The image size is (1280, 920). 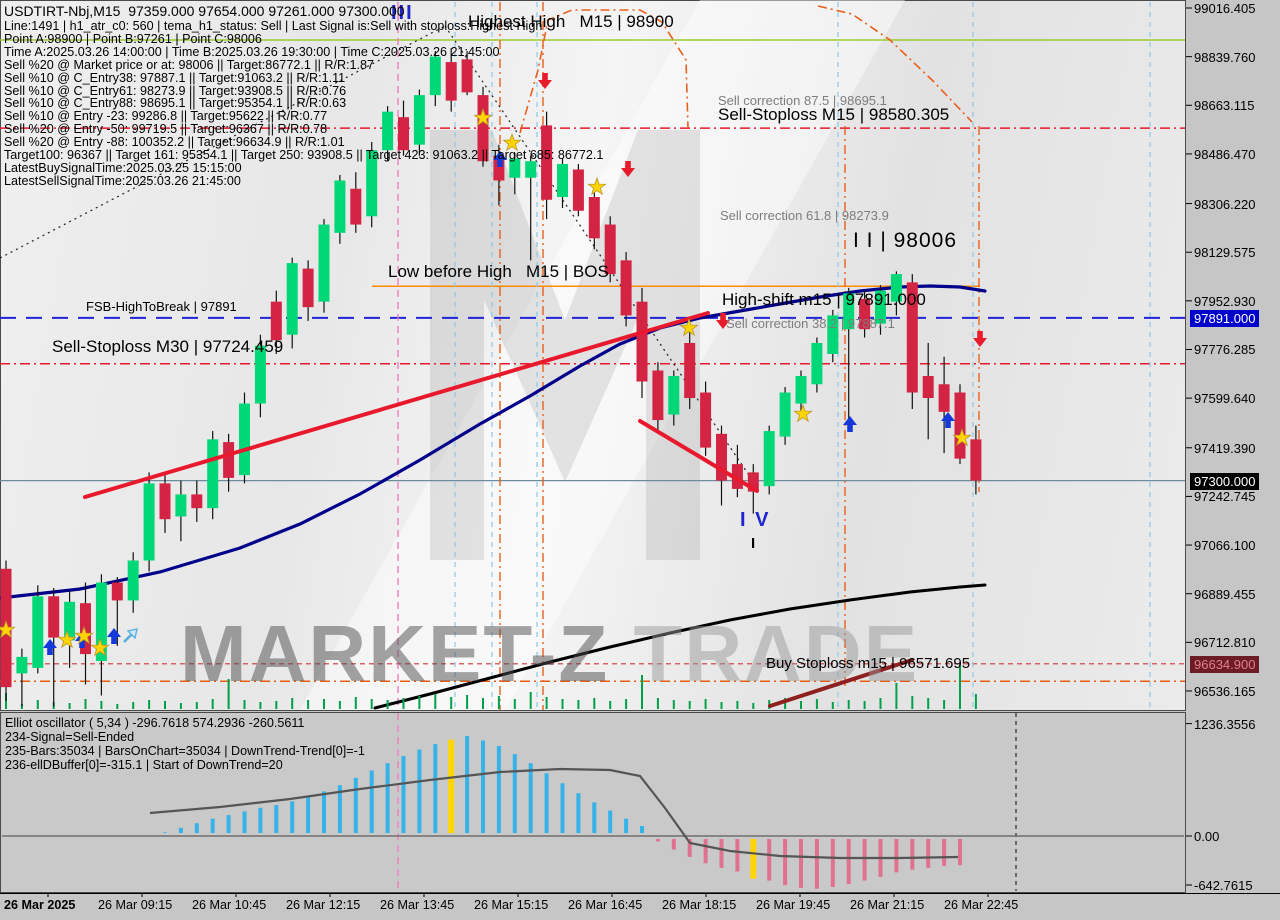 What do you see at coordinates (1225, 8) in the screenshot?
I see `price-tick-label: 99016.405` at bounding box center [1225, 8].